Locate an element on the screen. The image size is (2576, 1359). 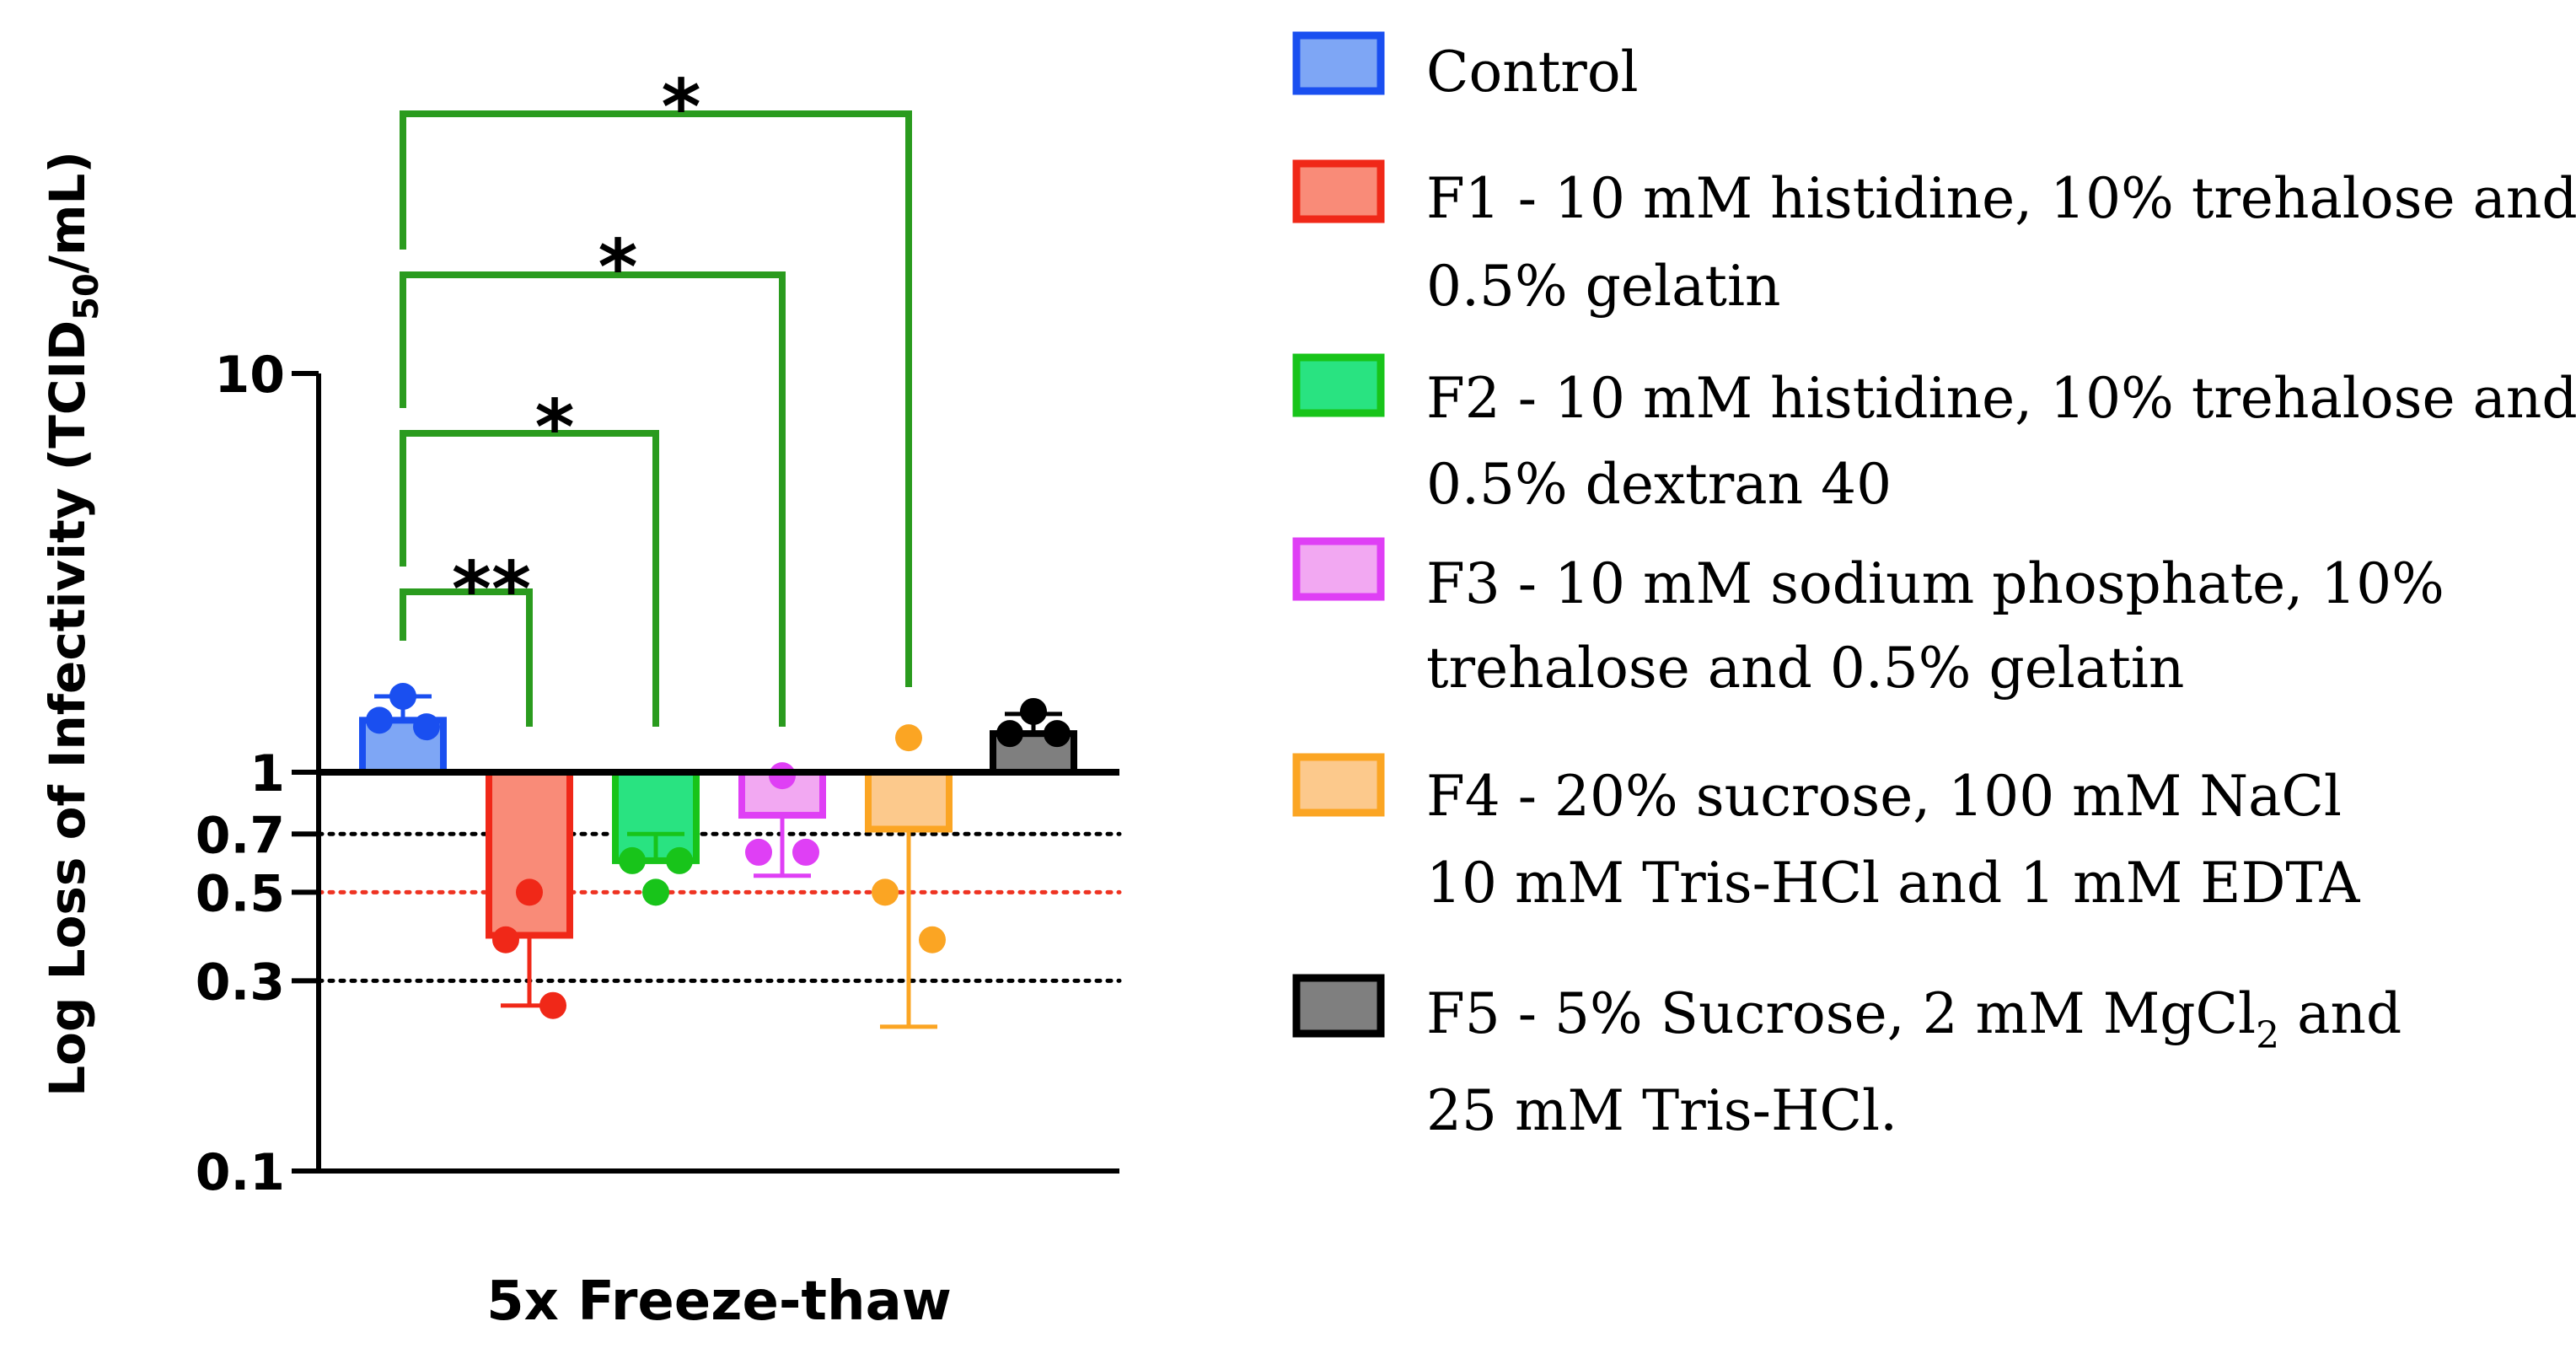
legend-label-5-0: F5 - 5% Sucrose, 2 mM MgCl2 and is located at coordinates (1914, 1019).